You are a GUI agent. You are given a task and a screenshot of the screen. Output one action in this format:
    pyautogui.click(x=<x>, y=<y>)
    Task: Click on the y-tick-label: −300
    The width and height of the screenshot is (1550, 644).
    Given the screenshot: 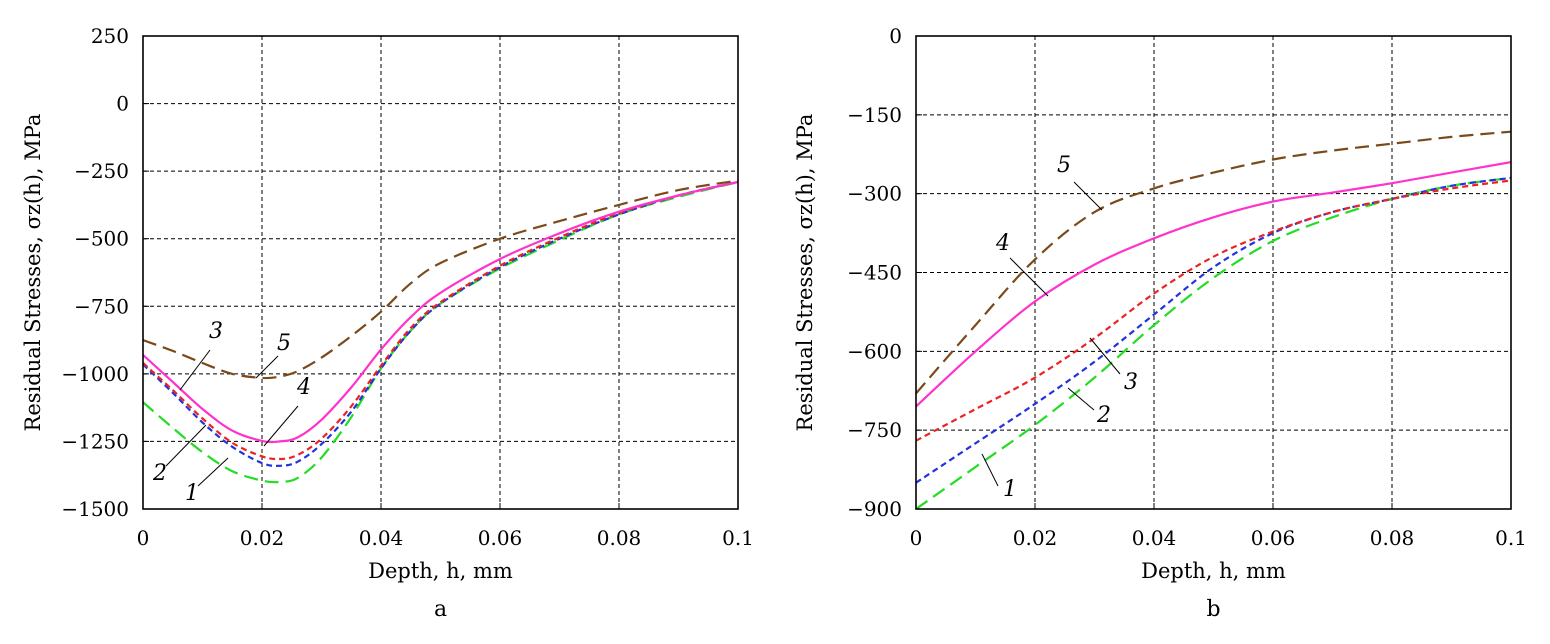 What is the action you would take?
    pyautogui.click(x=874, y=194)
    